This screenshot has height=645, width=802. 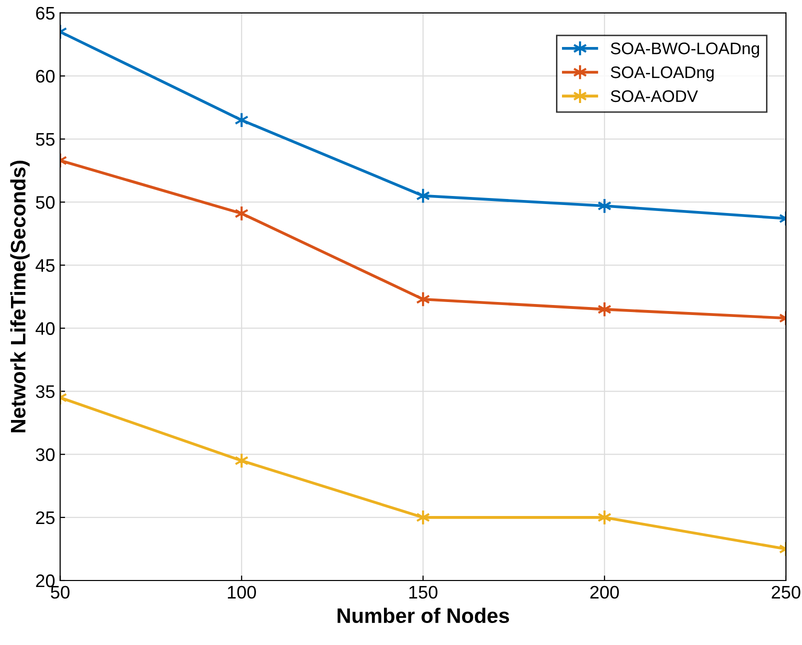 I want to click on y-tick-label: 40, so click(x=45, y=328).